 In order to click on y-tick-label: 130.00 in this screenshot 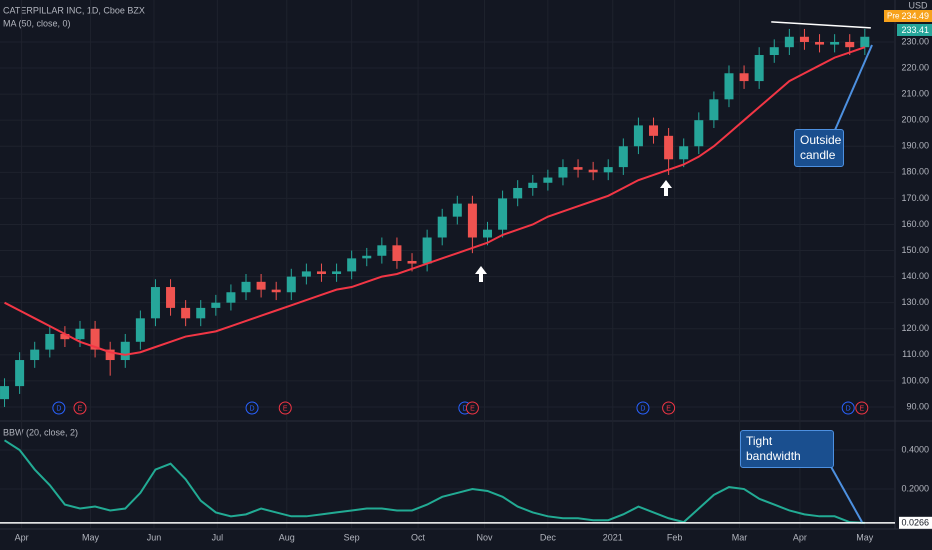, I will do `click(915, 302)`.